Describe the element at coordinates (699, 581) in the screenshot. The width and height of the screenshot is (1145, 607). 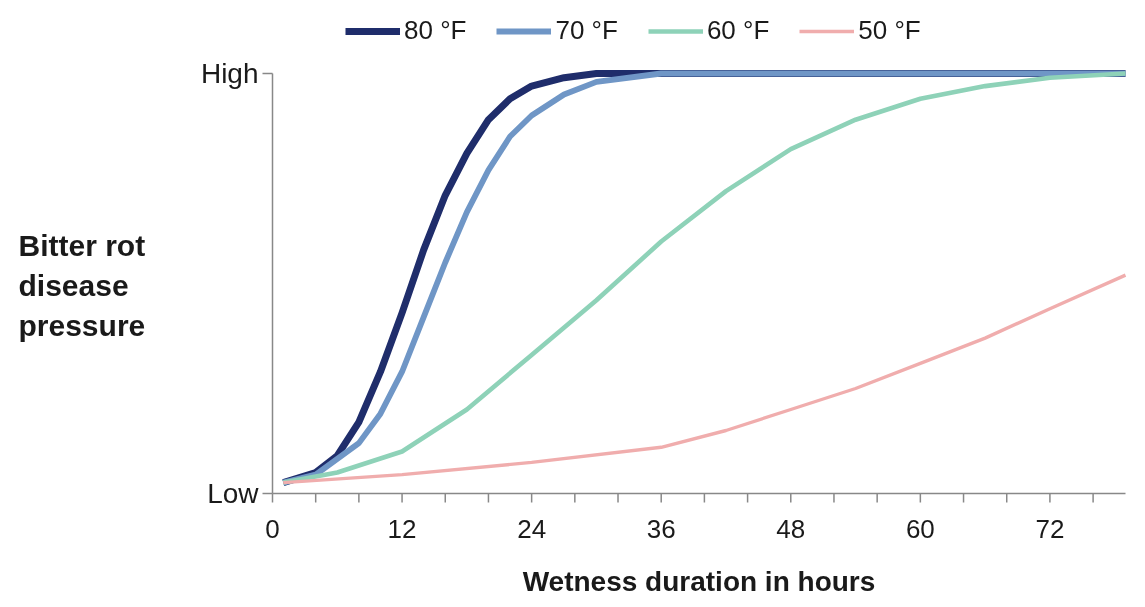
I see `x-axis-title: Wetness duration in hours` at that location.